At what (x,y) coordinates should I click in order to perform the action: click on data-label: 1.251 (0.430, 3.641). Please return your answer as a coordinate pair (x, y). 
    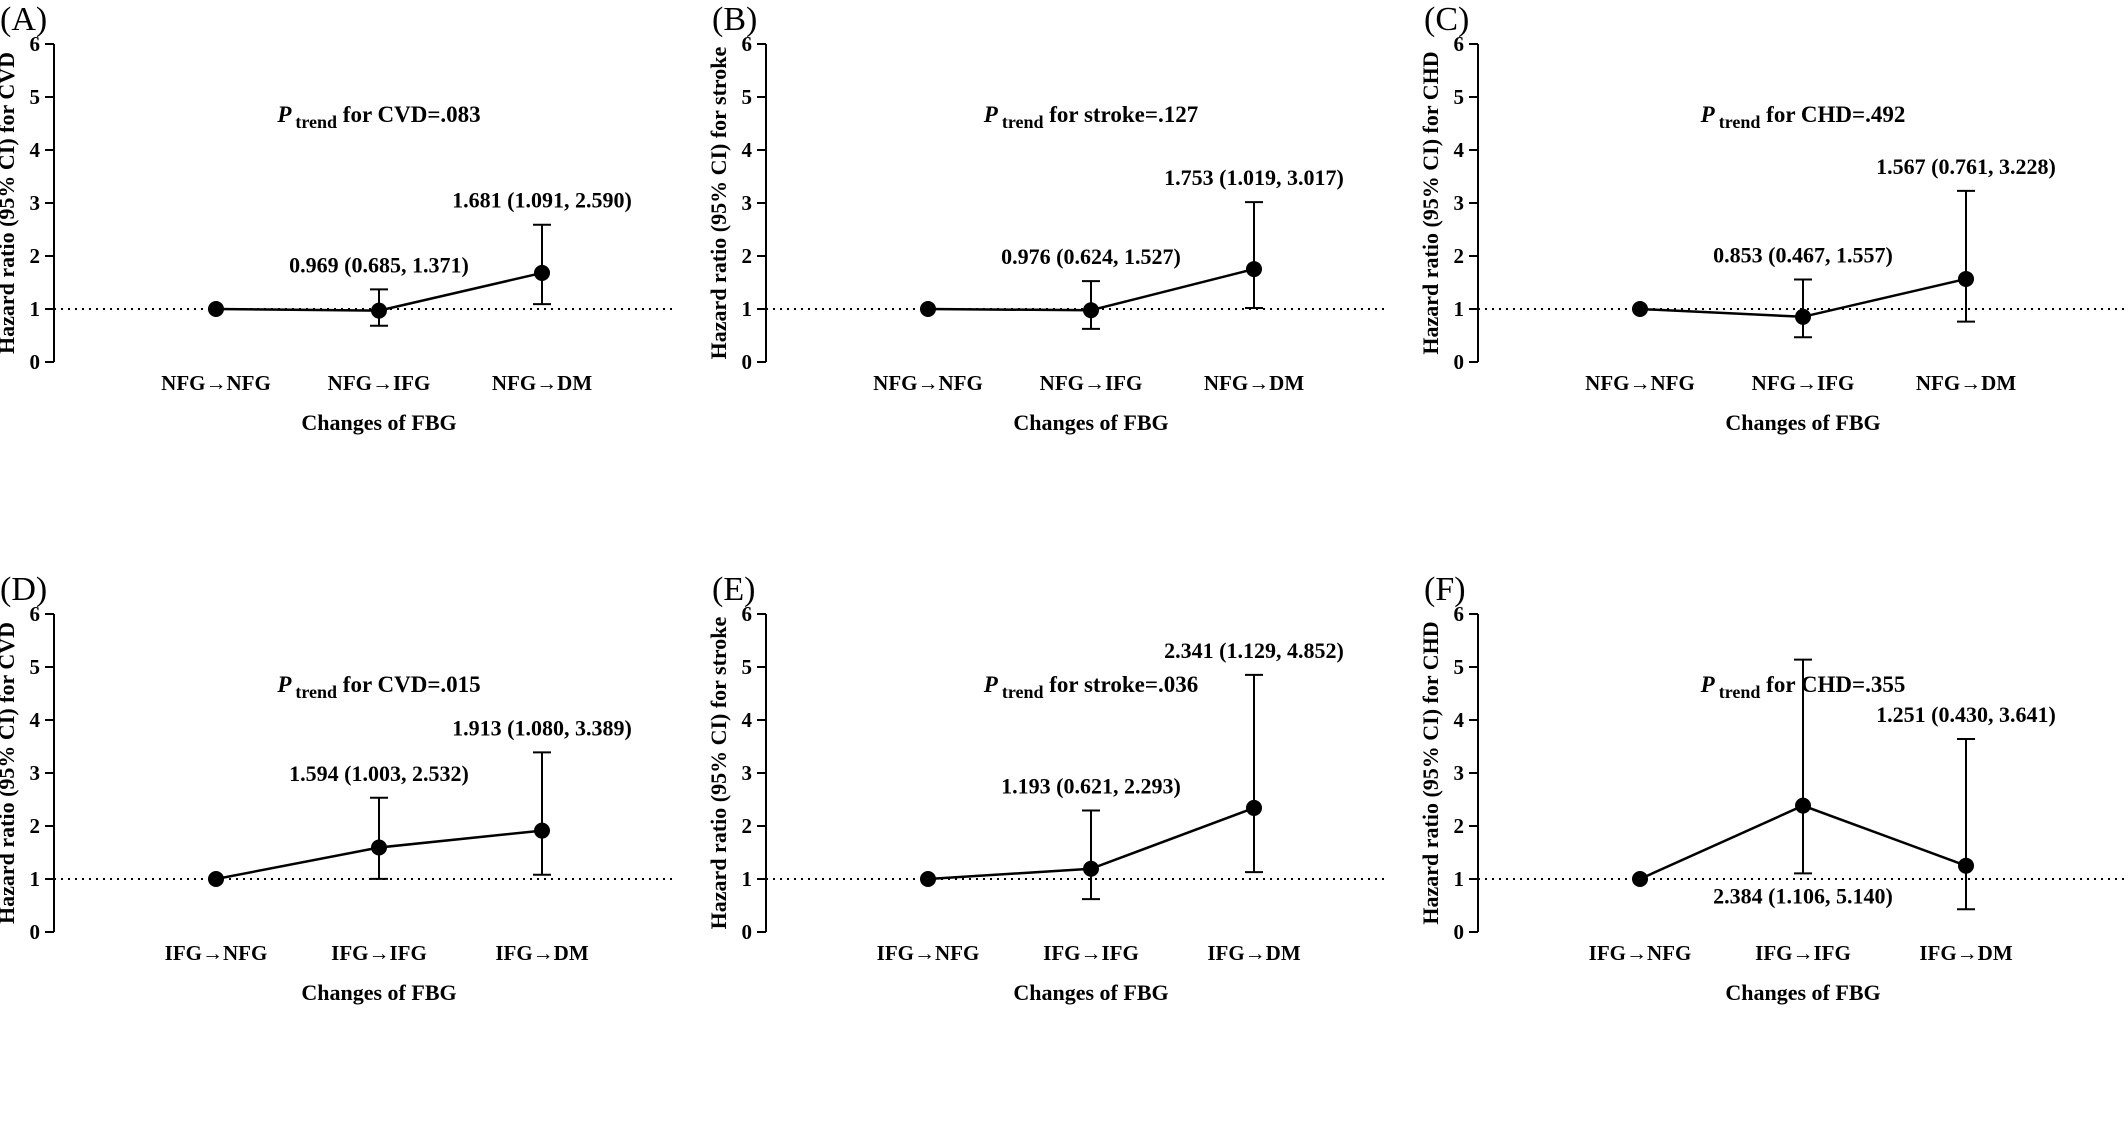
    Looking at the image, I should click on (1966, 714).